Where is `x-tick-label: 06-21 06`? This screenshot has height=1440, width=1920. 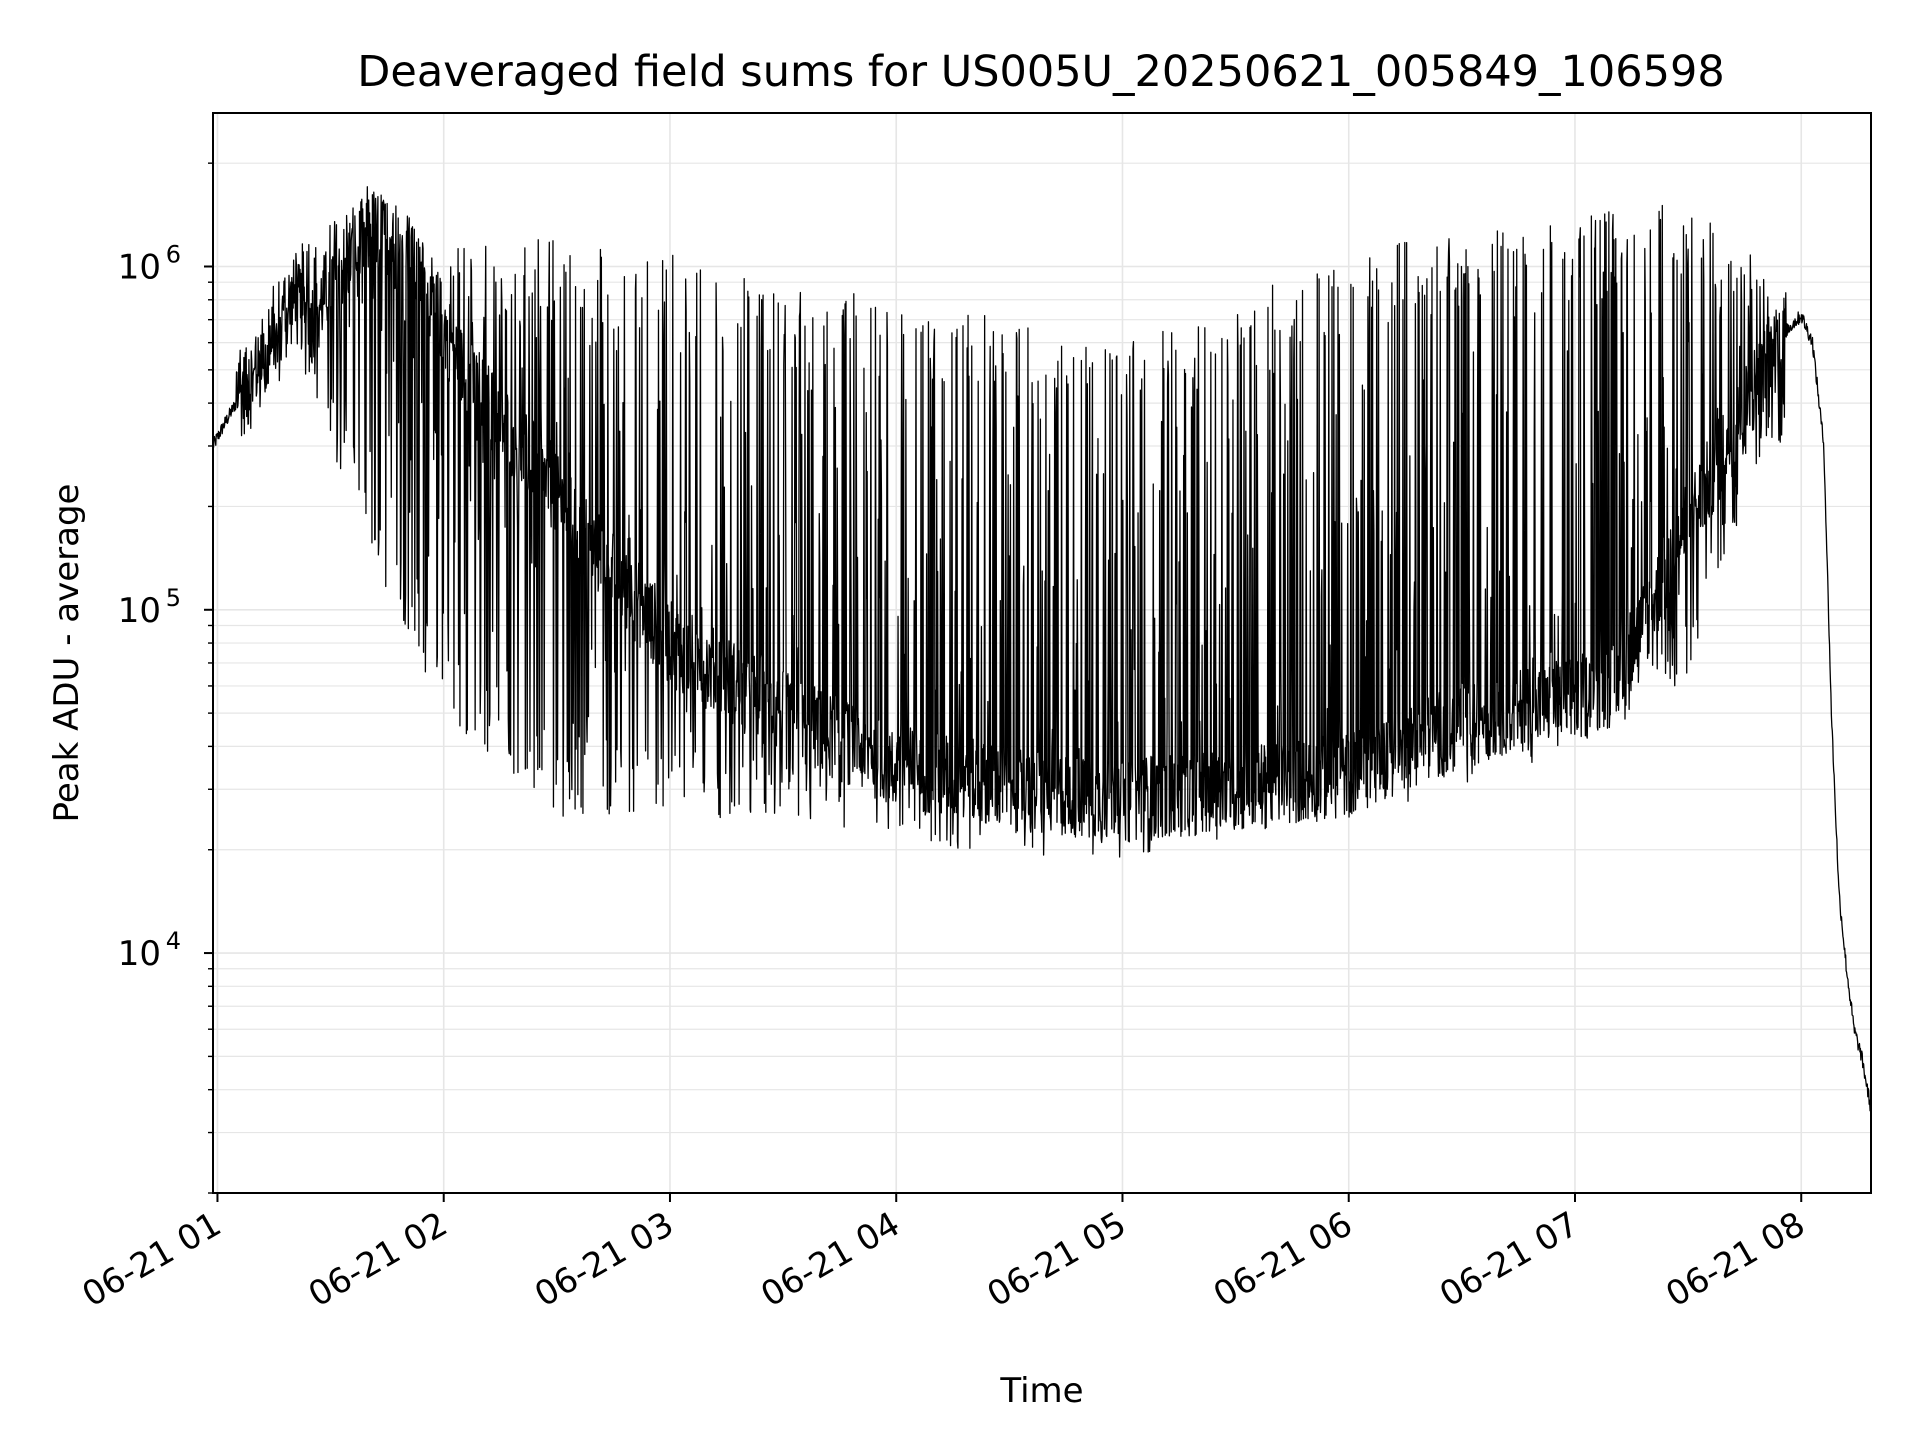 x-tick-label: 06-21 06 is located at coordinates (1283, 1259).